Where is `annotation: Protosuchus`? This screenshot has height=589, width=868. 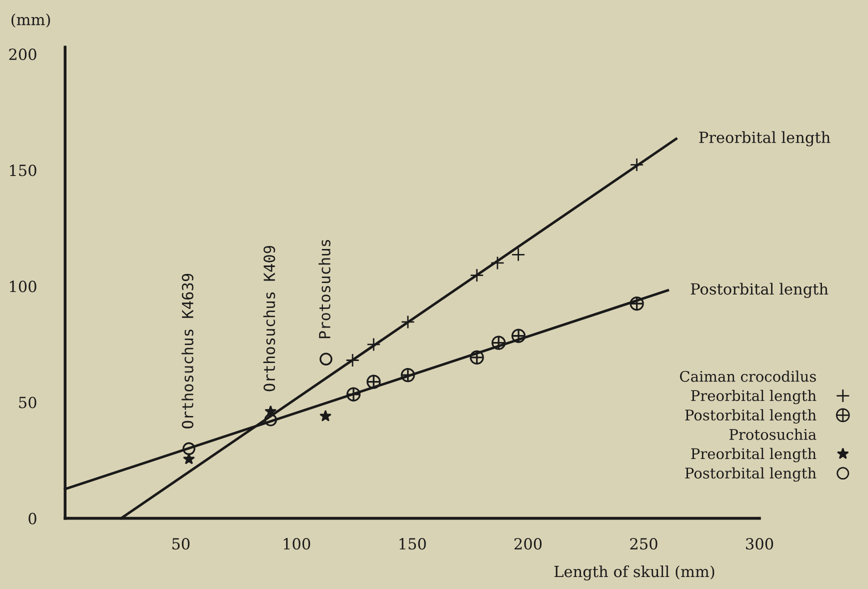 annotation: Protosuchus is located at coordinates (324, 289).